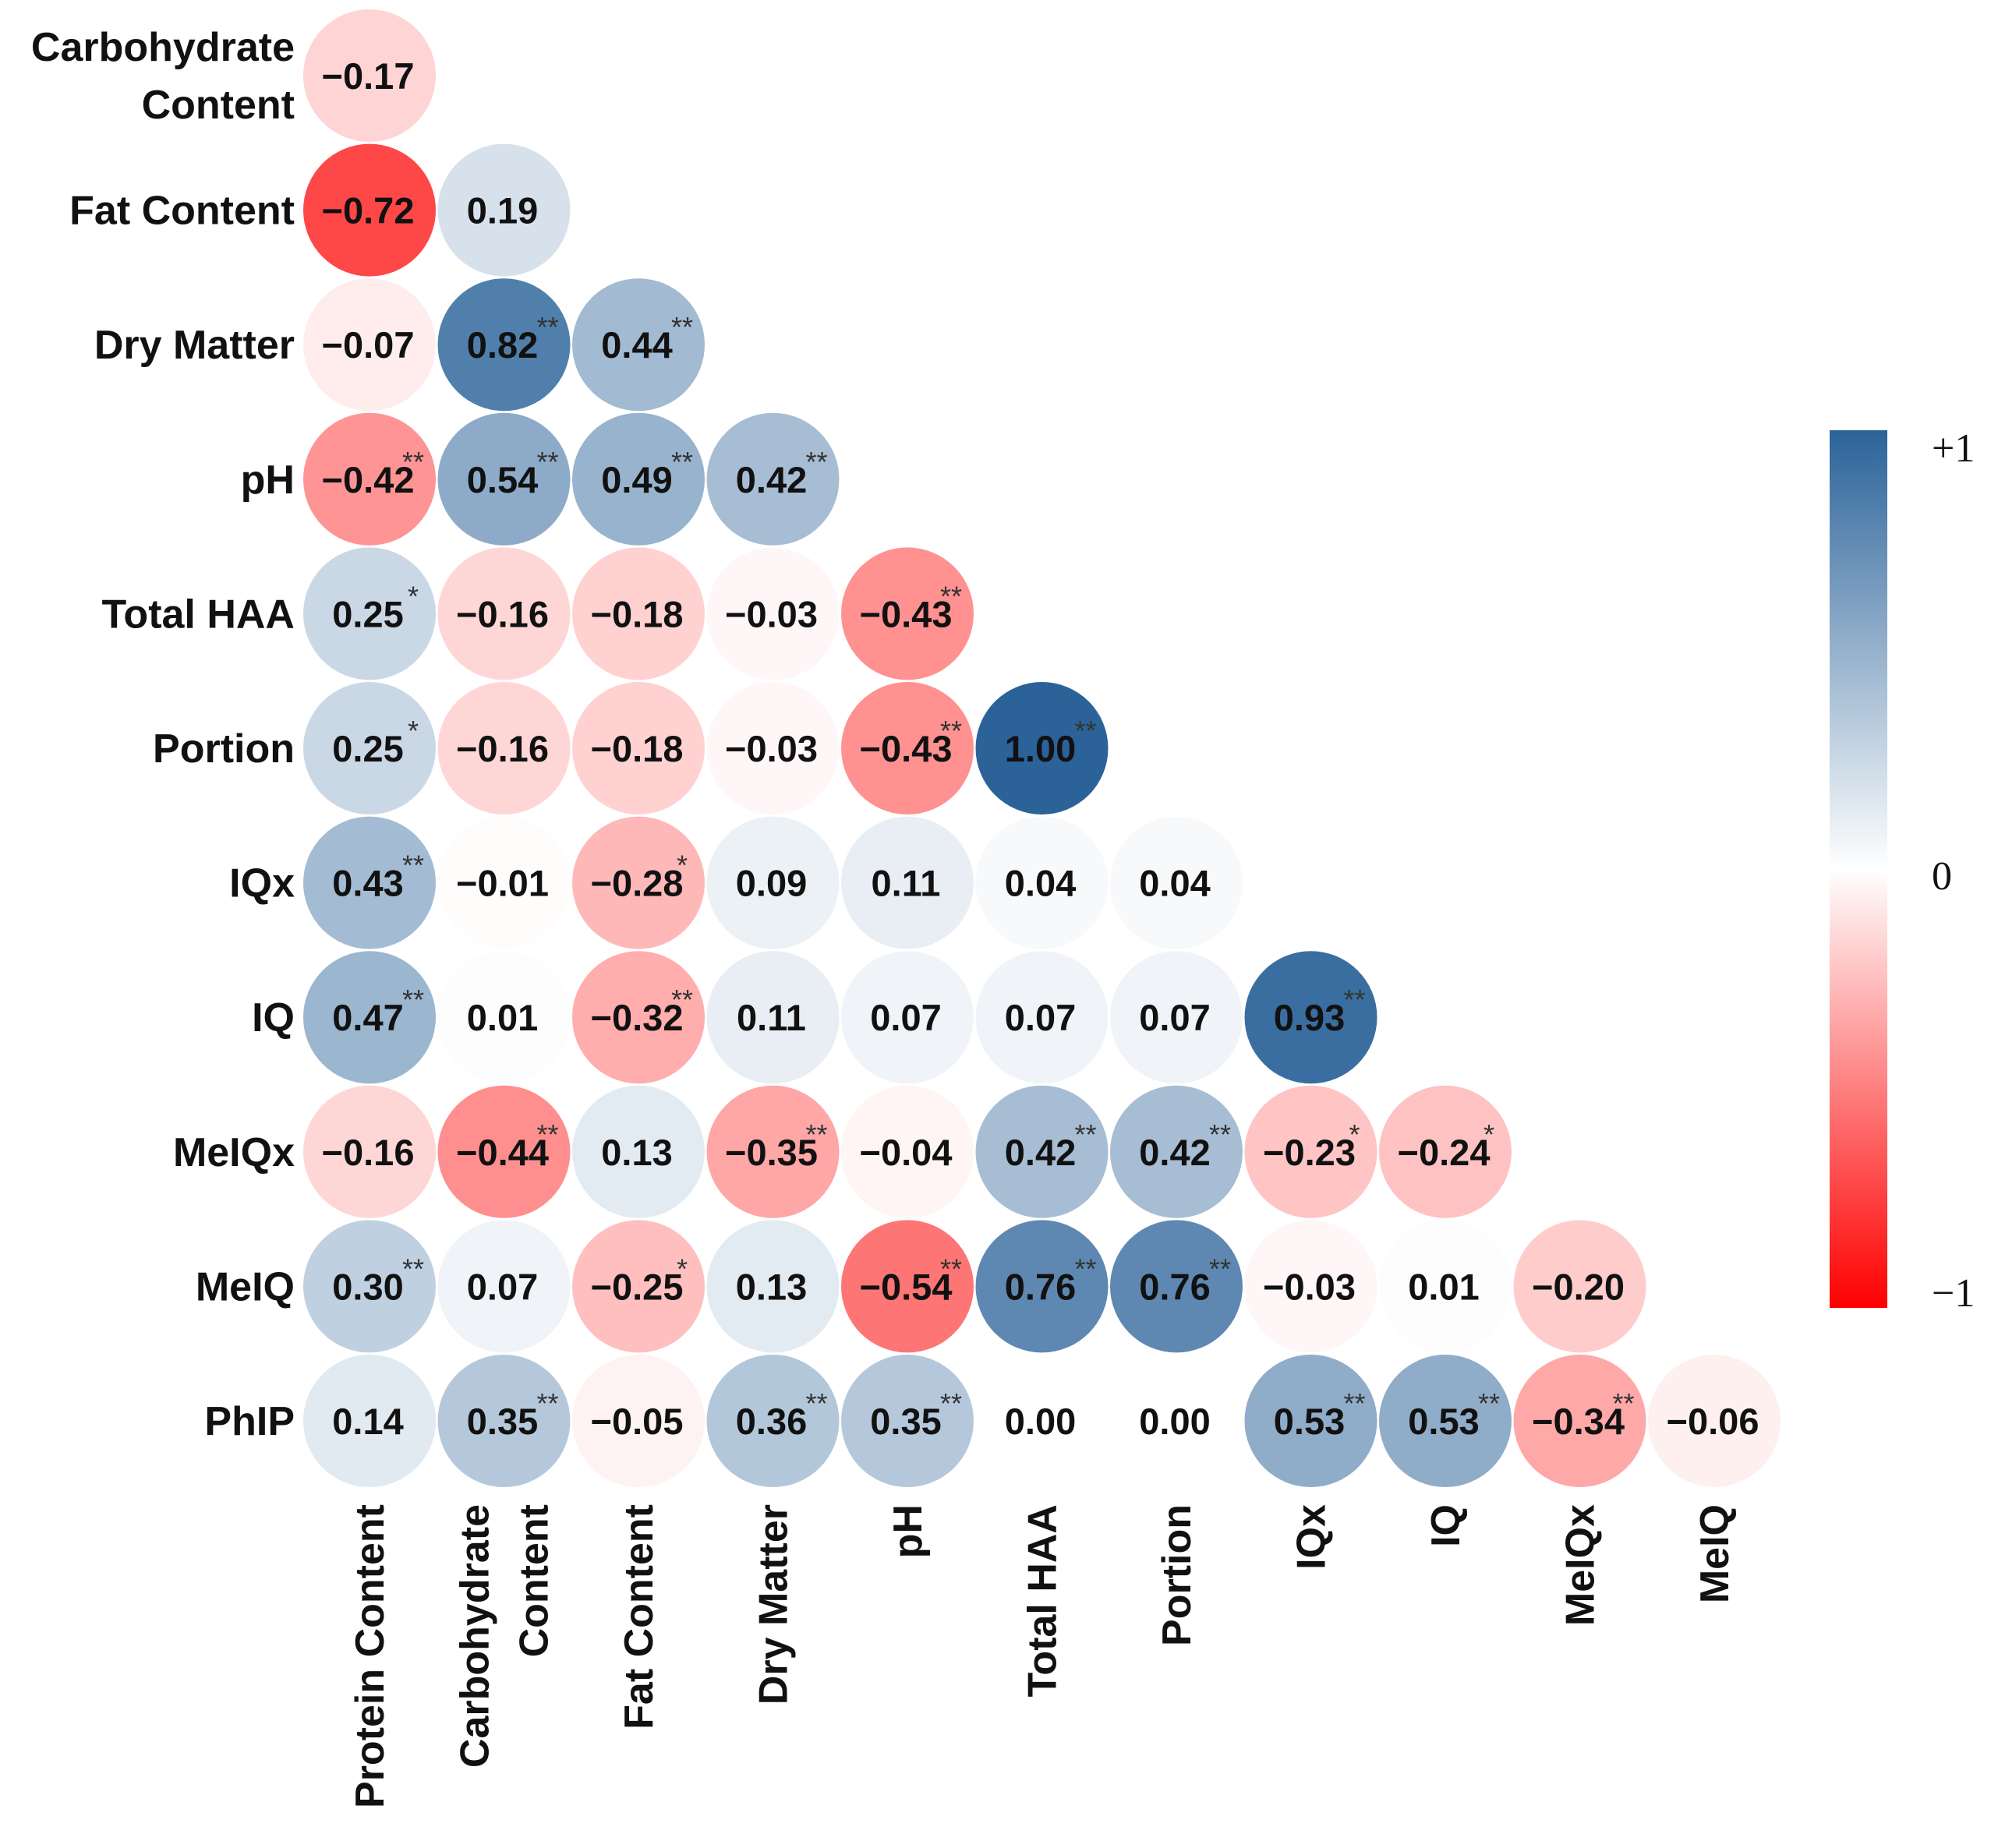 The height and width of the screenshot is (1848, 1991). What do you see at coordinates (194, 345) in the screenshot?
I see `row-label: Dry Matter` at bounding box center [194, 345].